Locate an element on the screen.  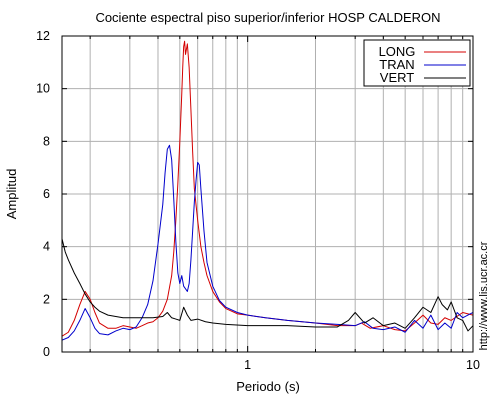
x-axis-label: Periodo (s) is located at coordinates (268, 386).